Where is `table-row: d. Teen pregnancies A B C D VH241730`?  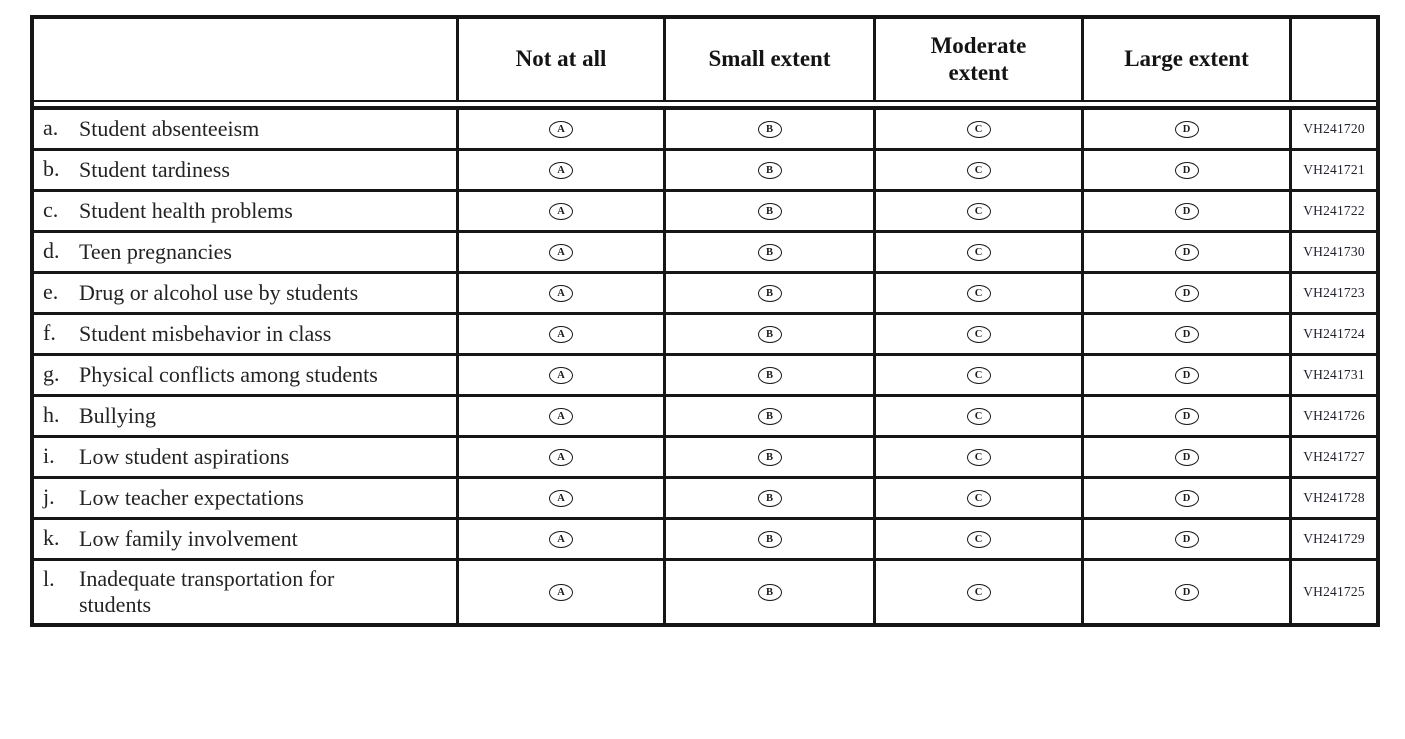
table-row: d. Teen pregnancies A B C D VH241730 is located at coordinates (705, 253).